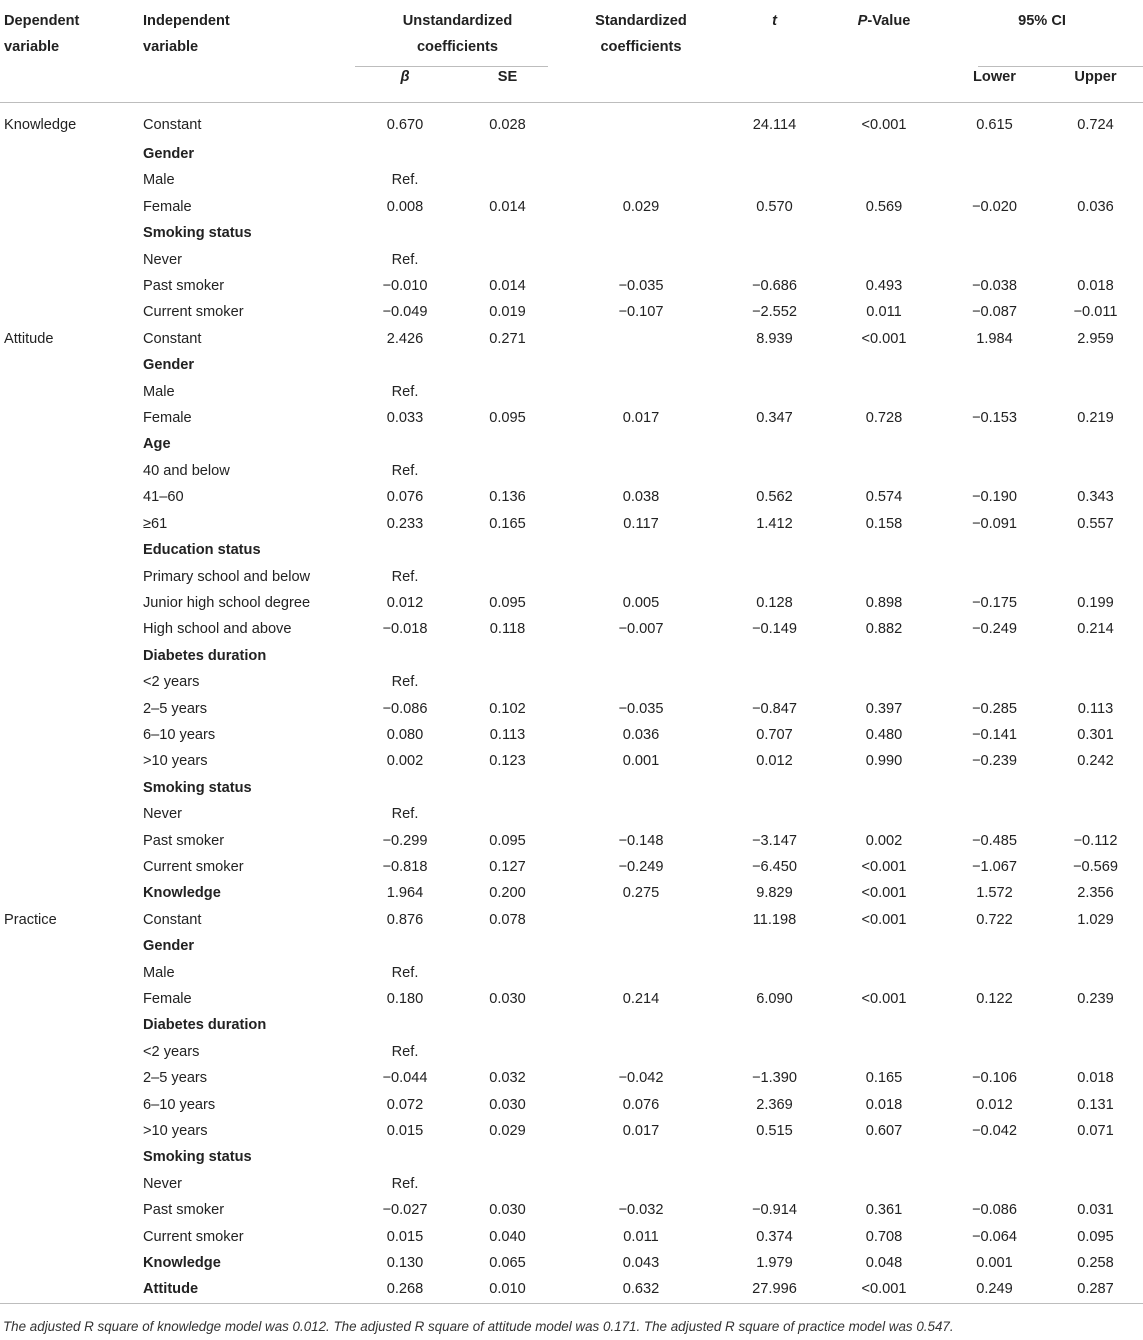 This screenshot has width=1143, height=1340. Describe the element at coordinates (571, 946) in the screenshot. I see `table-row: Gender` at that location.